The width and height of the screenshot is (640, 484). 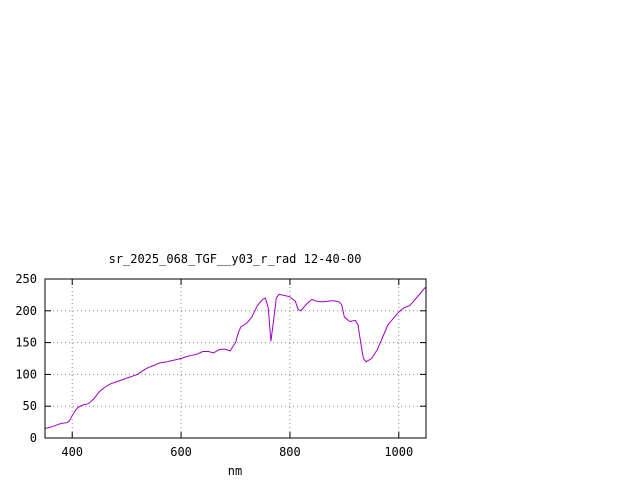 What do you see at coordinates (290, 452) in the screenshot?
I see `x-tick-label: 800` at bounding box center [290, 452].